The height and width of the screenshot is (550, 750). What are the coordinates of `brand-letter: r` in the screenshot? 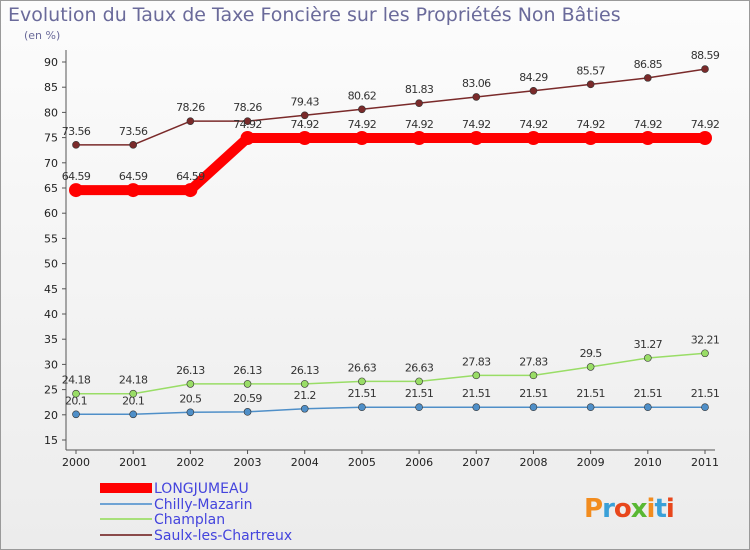 It's located at (608, 509).